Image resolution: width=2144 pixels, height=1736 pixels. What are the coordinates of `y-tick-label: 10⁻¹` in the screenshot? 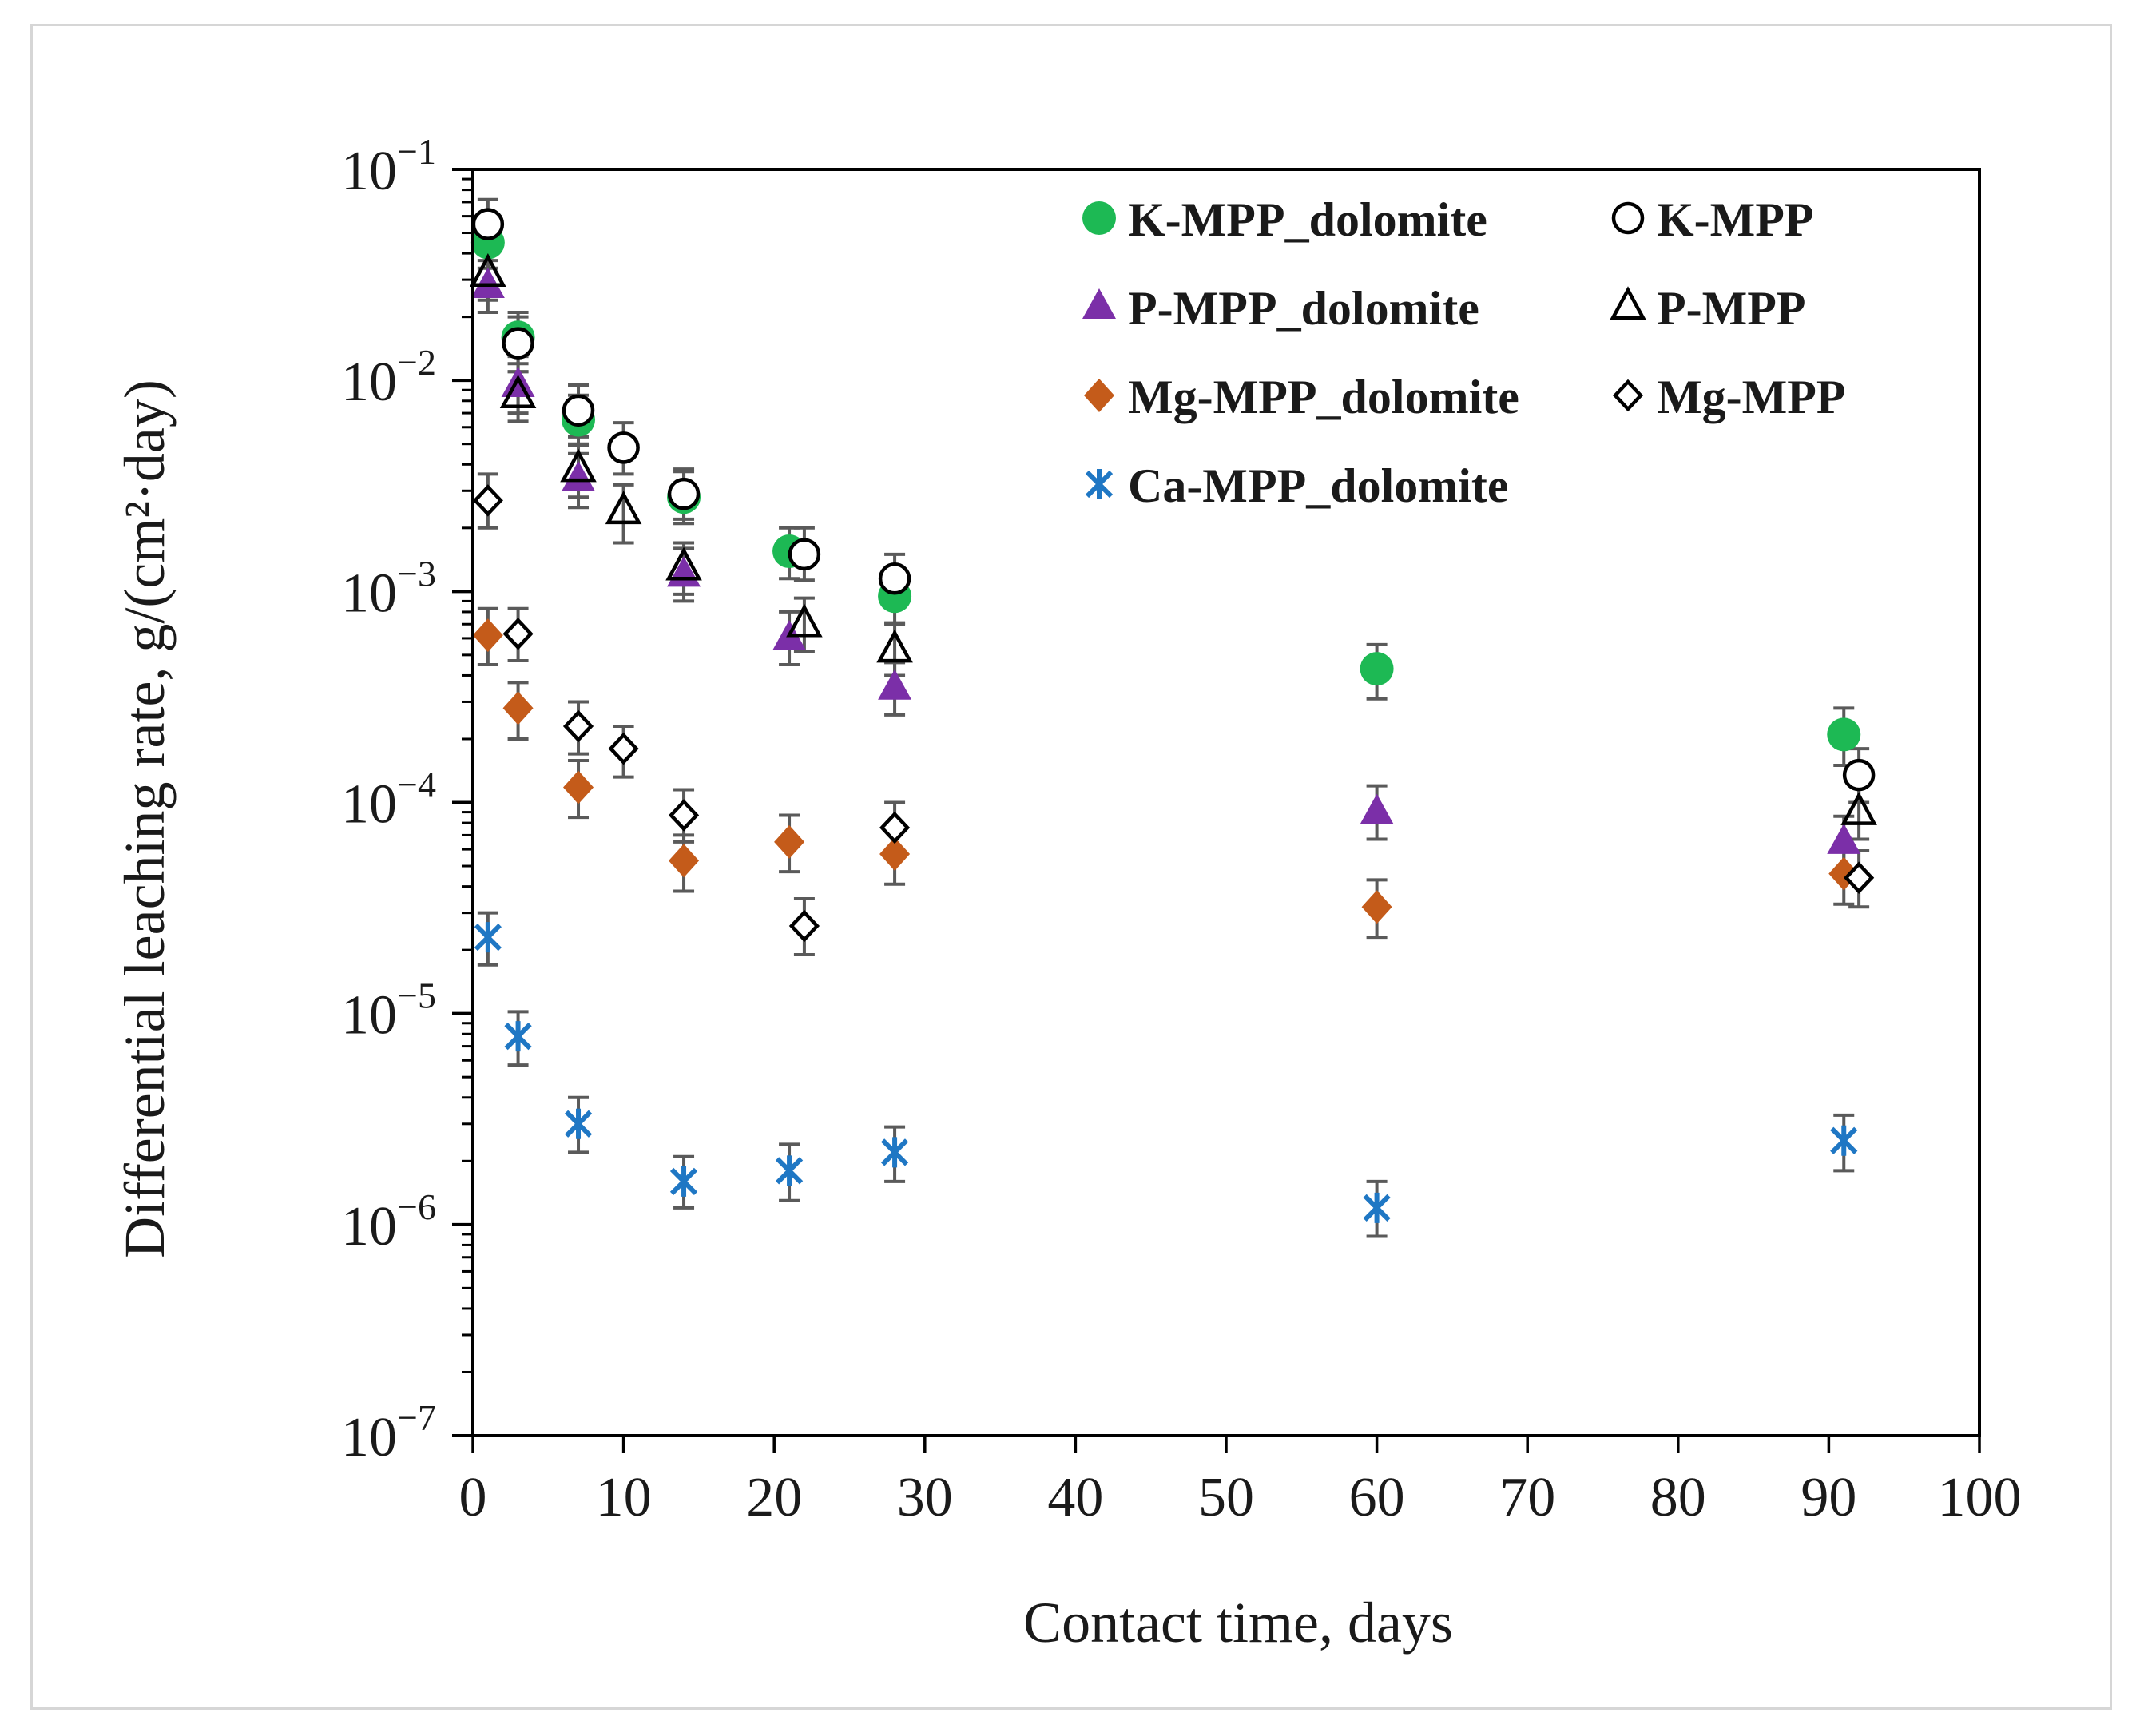 It's located at (388, 166).